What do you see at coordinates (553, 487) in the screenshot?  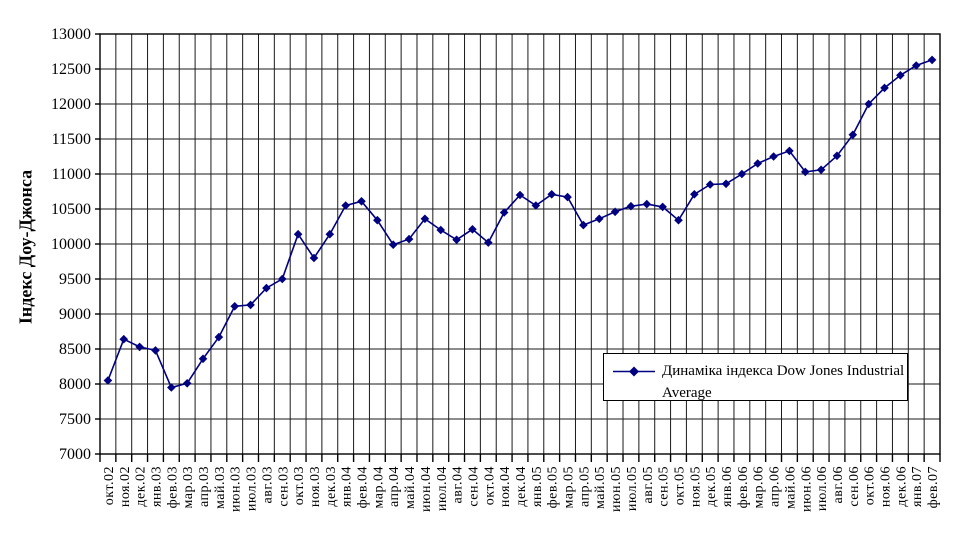 I see `x-axis-tick-label: фев.05` at bounding box center [553, 487].